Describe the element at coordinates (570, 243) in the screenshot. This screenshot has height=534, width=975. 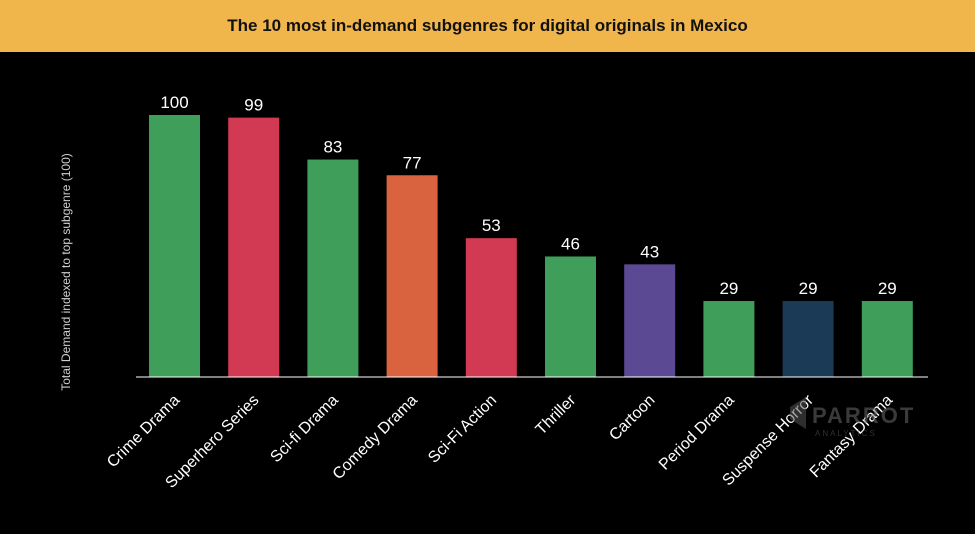
I see `data-label: 46` at that location.